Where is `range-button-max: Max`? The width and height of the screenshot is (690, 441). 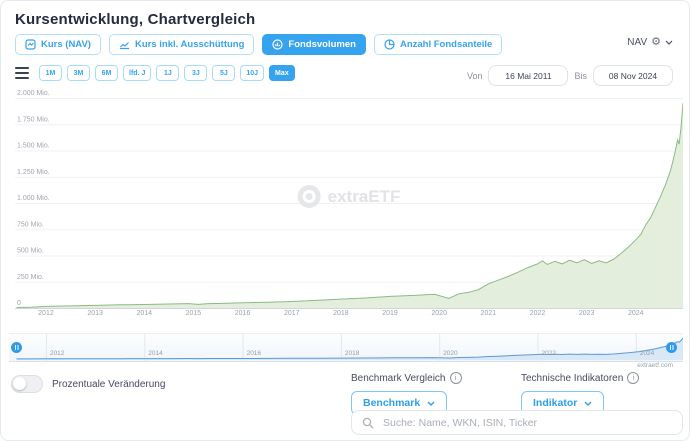
range-button-max: Max is located at coordinates (282, 73).